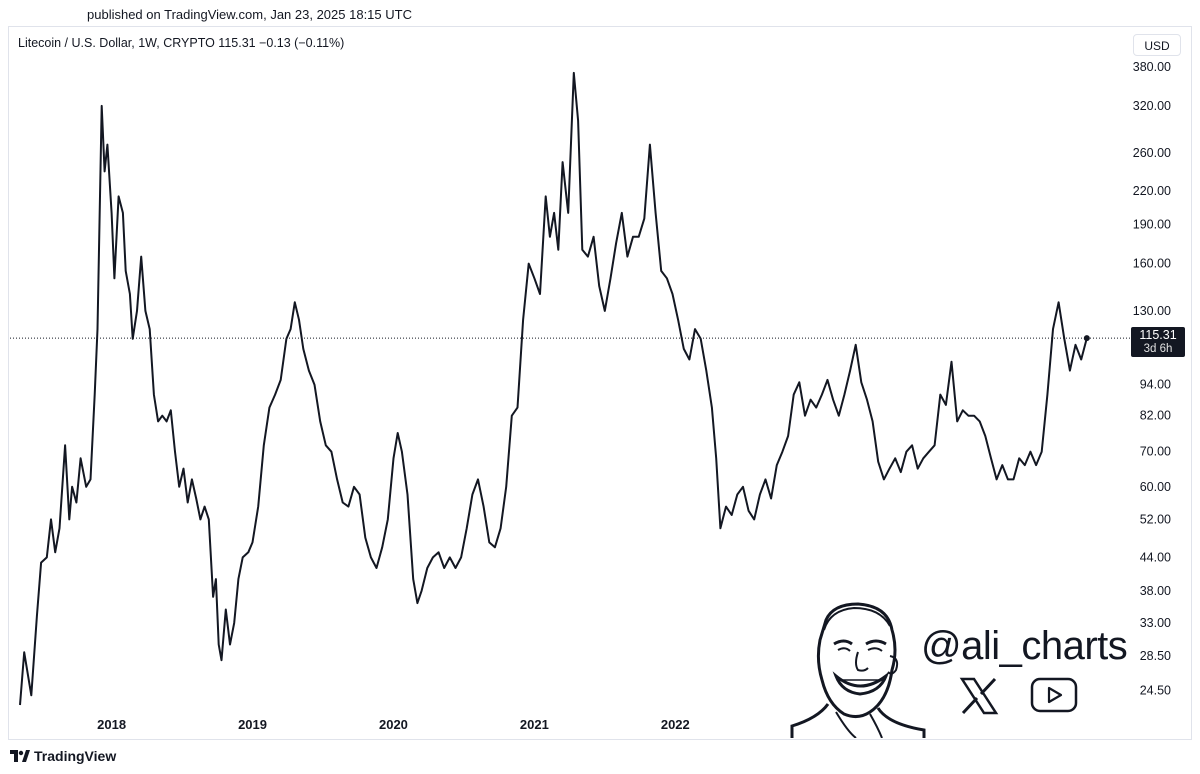 Image resolution: width=1200 pixels, height=774 pixels. Describe the element at coordinates (1155, 416) in the screenshot. I see `y-tick-label: 82.00` at that location.